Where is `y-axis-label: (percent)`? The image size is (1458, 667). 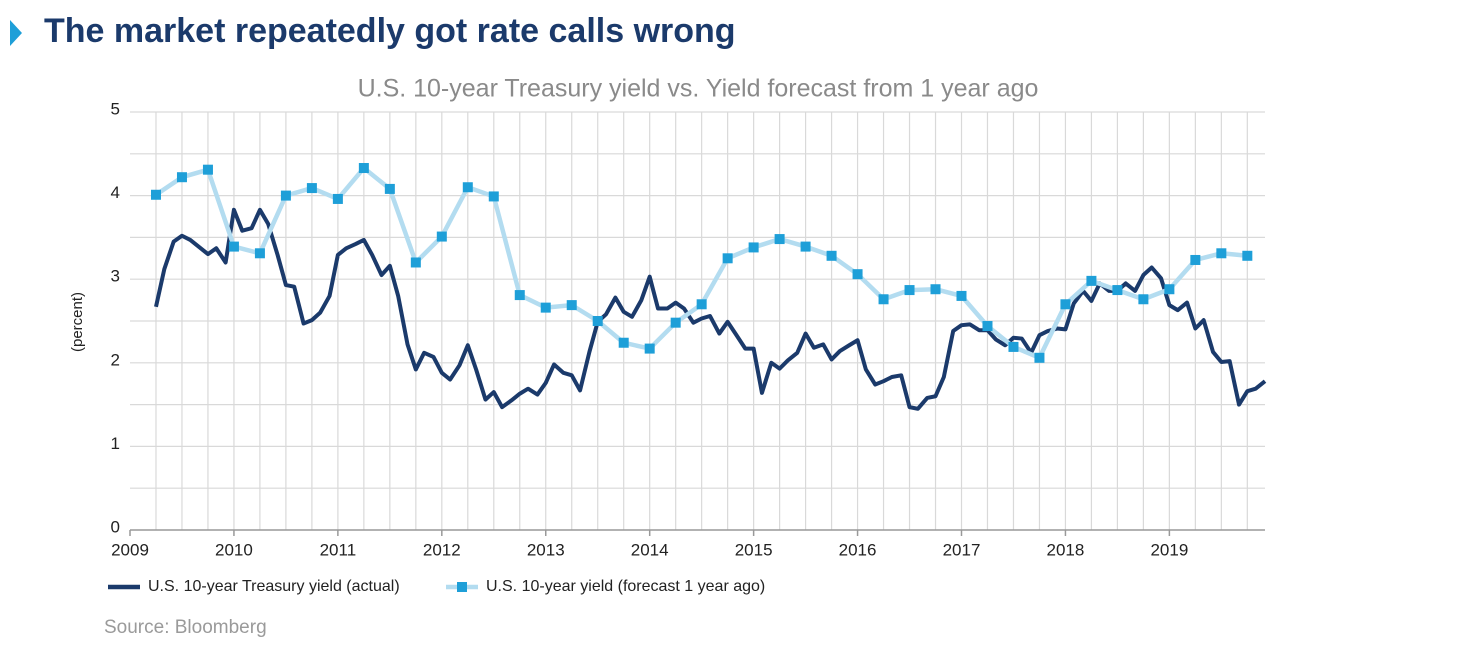 y-axis-label: (percent) is located at coordinates (77, 322).